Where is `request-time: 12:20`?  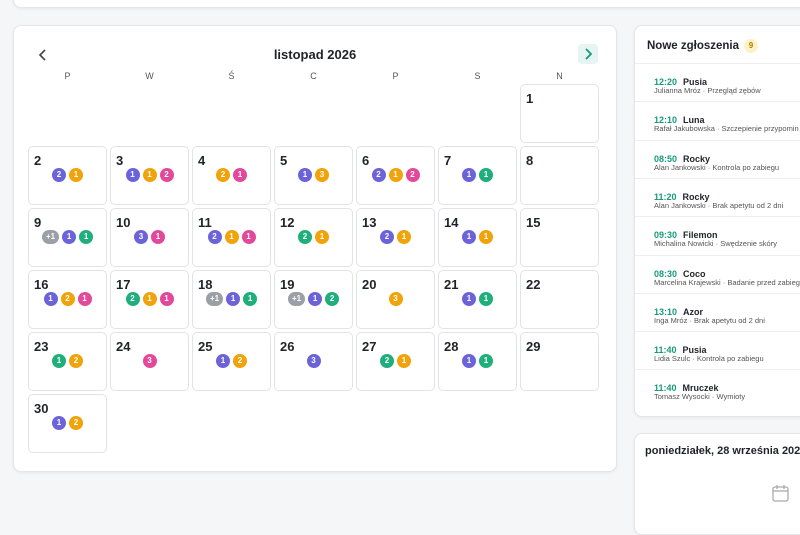 request-time: 12:20 is located at coordinates (666, 82).